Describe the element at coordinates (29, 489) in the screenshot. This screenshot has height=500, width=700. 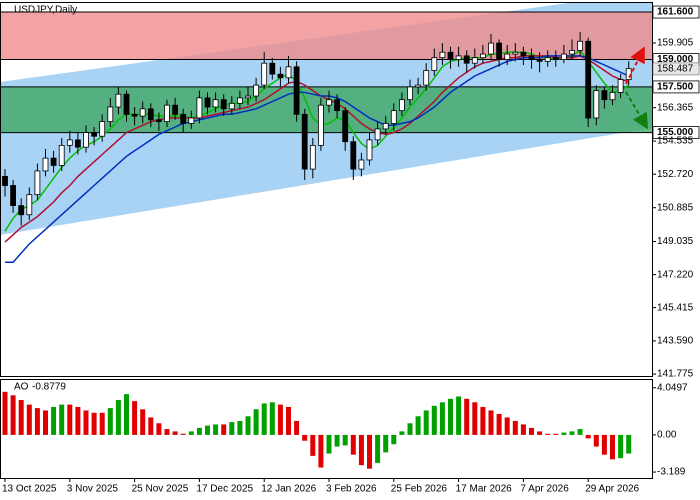
I see `x-tick-label: 13 Oct 2025` at that location.